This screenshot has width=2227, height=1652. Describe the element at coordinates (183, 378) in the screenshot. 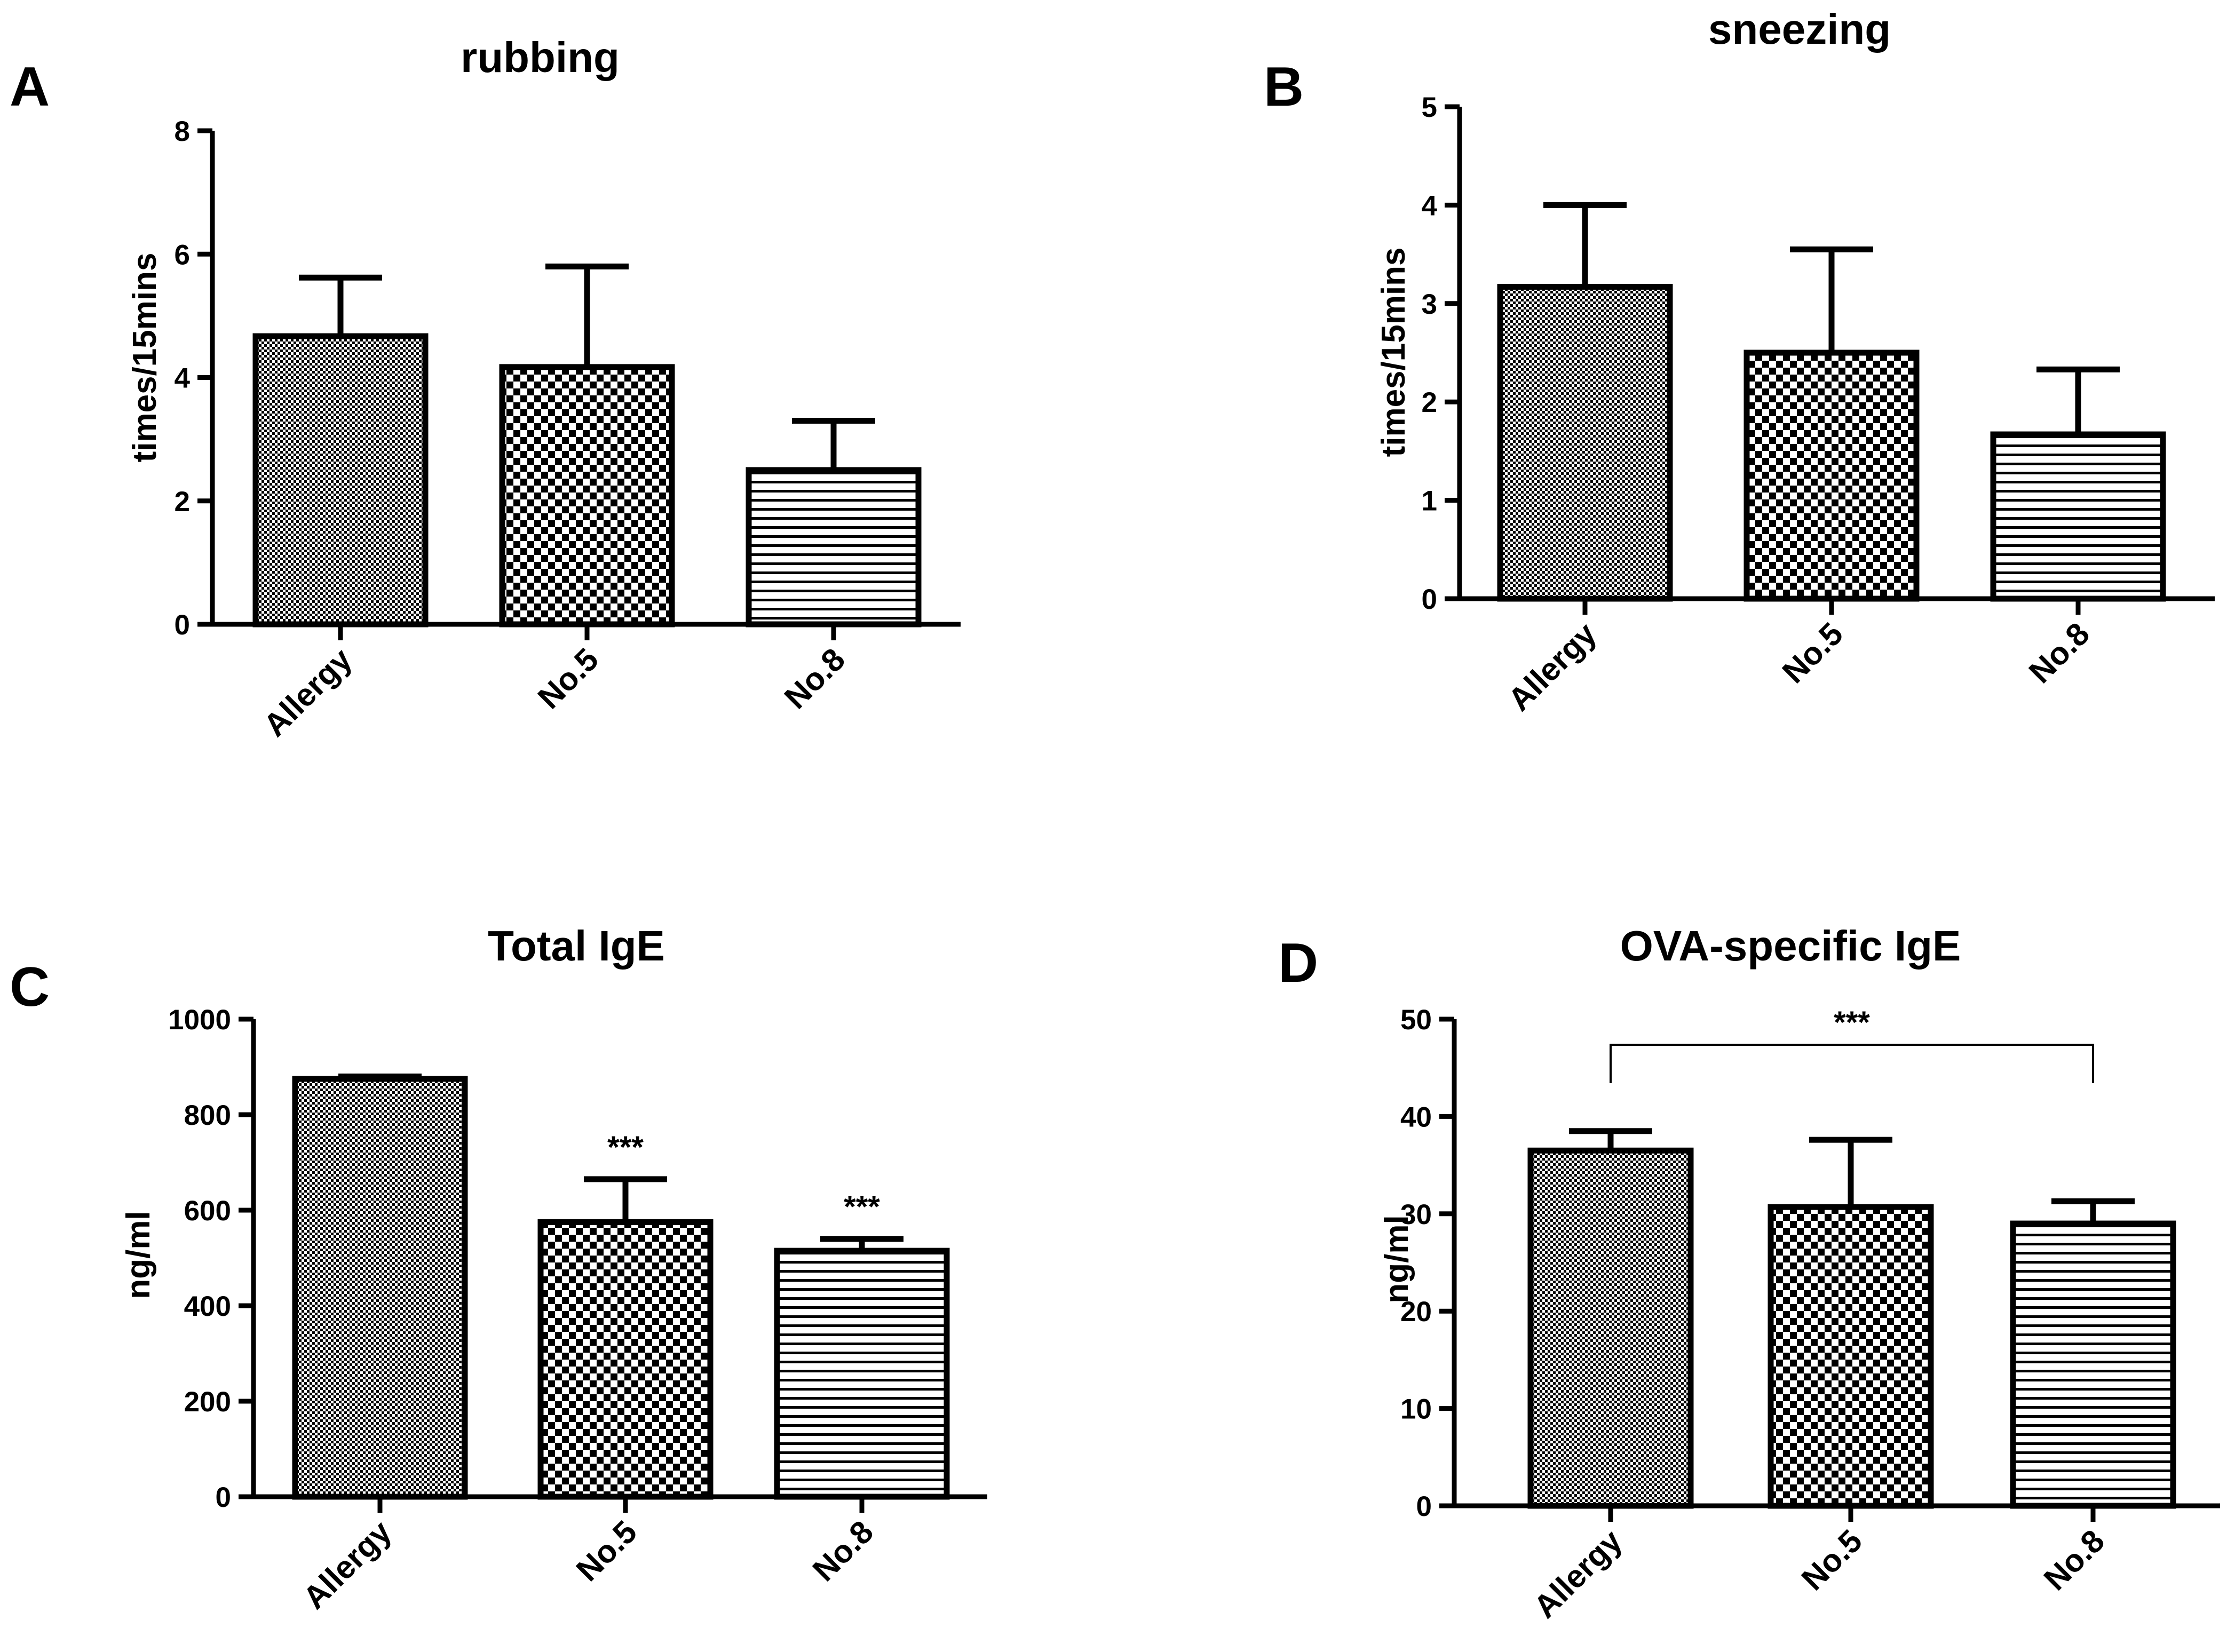

I see `y-tick-label-a: 4` at that location.